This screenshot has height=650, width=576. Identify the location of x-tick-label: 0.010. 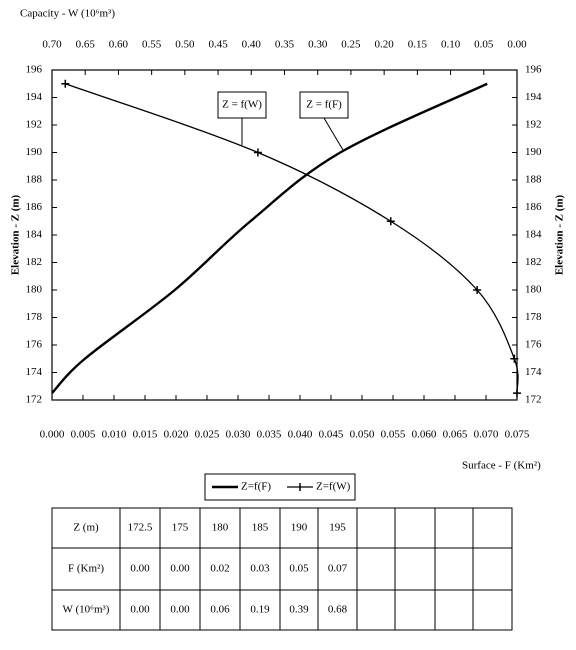
(114, 435).